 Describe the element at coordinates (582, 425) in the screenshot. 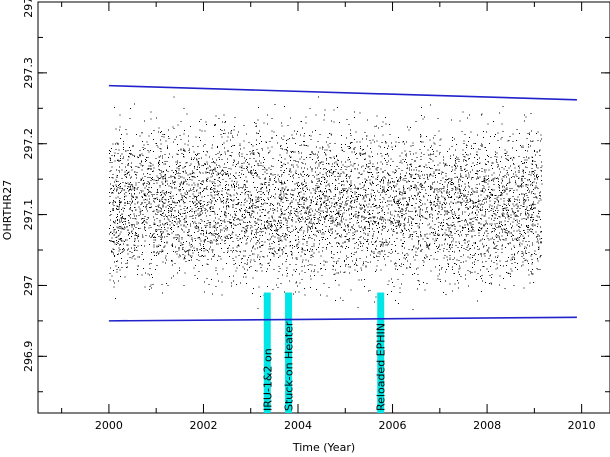

I see `x-tick-label: 2010` at that location.